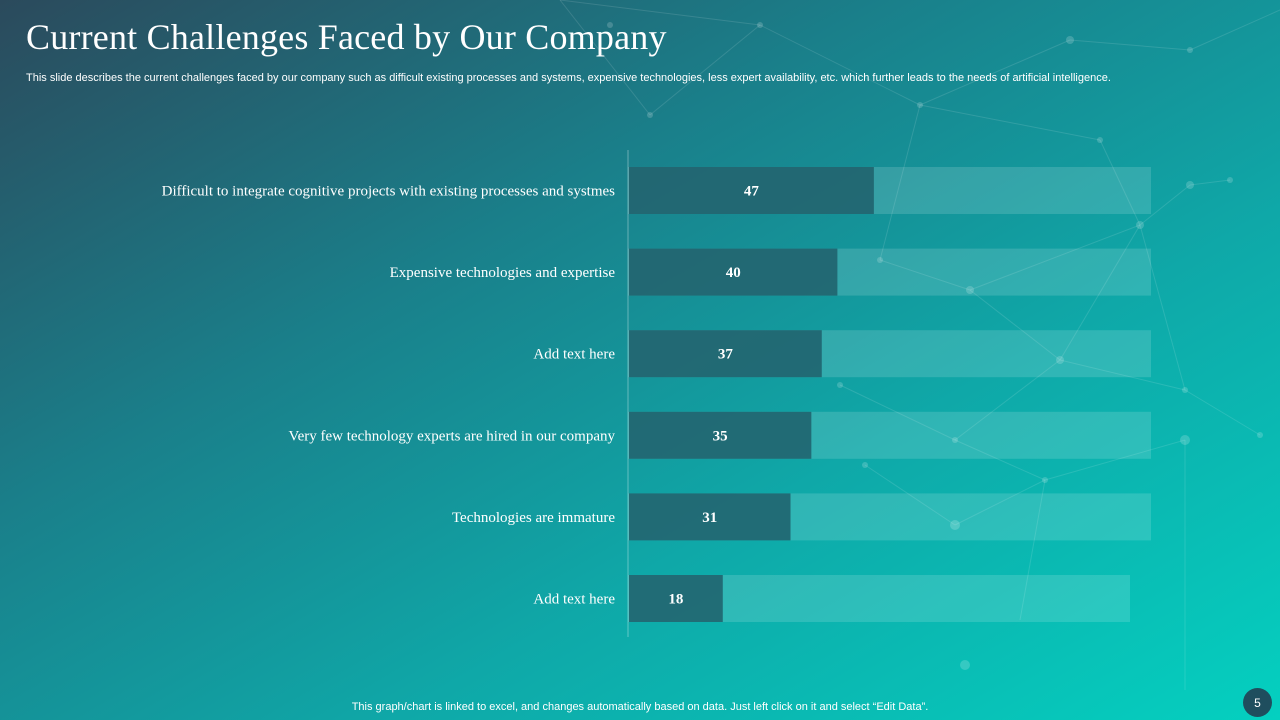 Image resolution: width=1280 pixels, height=720 pixels. I want to click on data-label: 35, so click(720, 436).